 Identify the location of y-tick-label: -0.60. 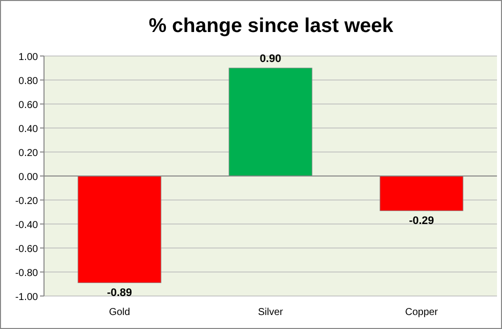
(26, 249).